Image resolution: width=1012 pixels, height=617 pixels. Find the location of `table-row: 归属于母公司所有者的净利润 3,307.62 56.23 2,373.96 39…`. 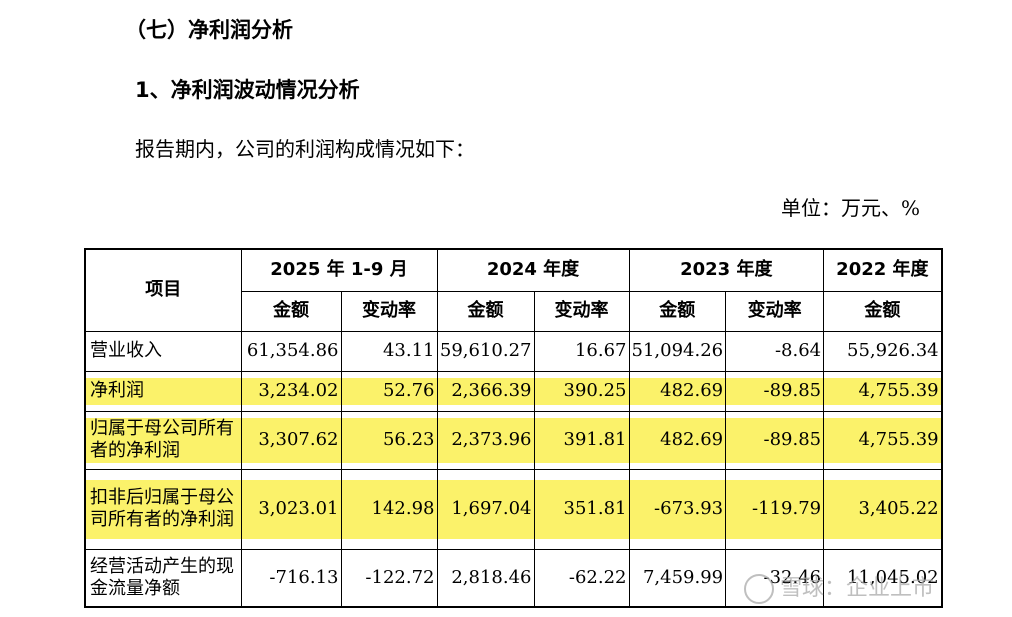

table-row: 归属于母公司所有者的净利润 3,307.62 56.23 2,373.96 39… is located at coordinates (513, 440).